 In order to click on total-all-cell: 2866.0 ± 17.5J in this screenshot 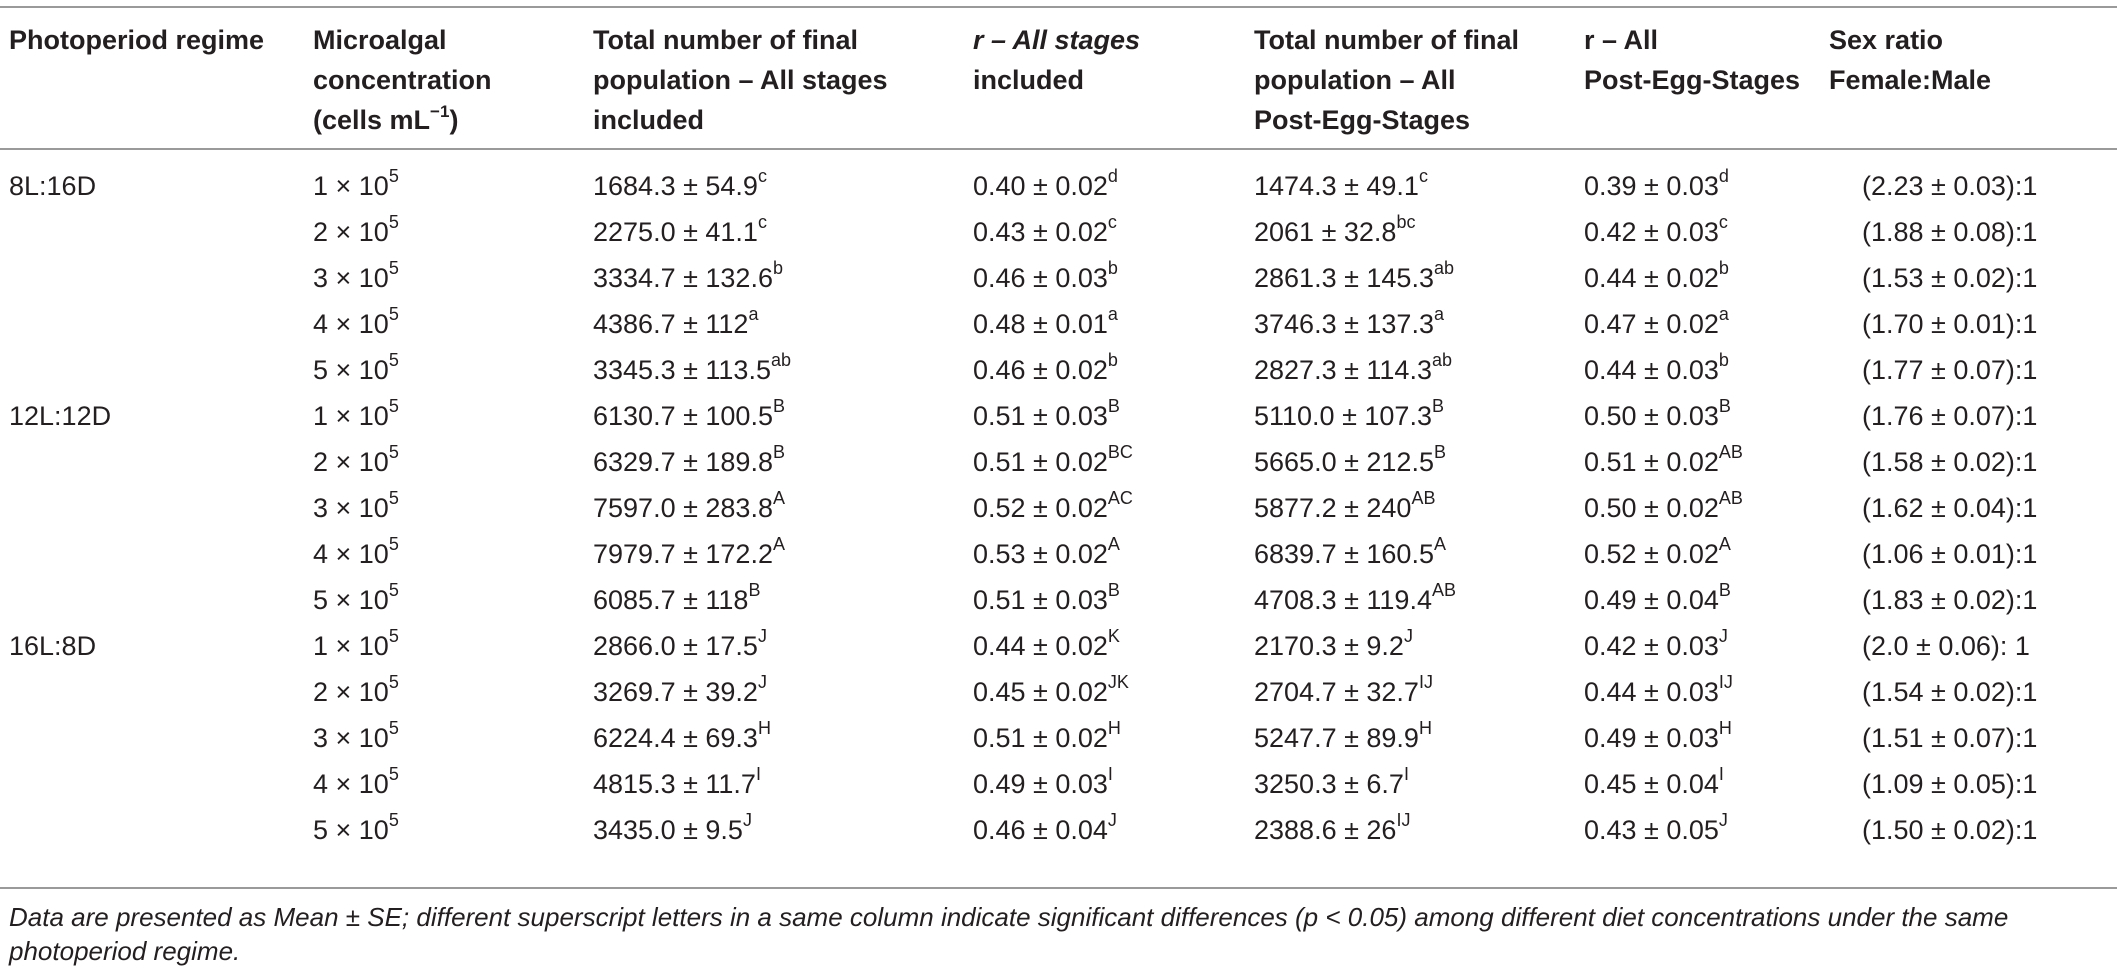, I will do `click(680, 645)`.